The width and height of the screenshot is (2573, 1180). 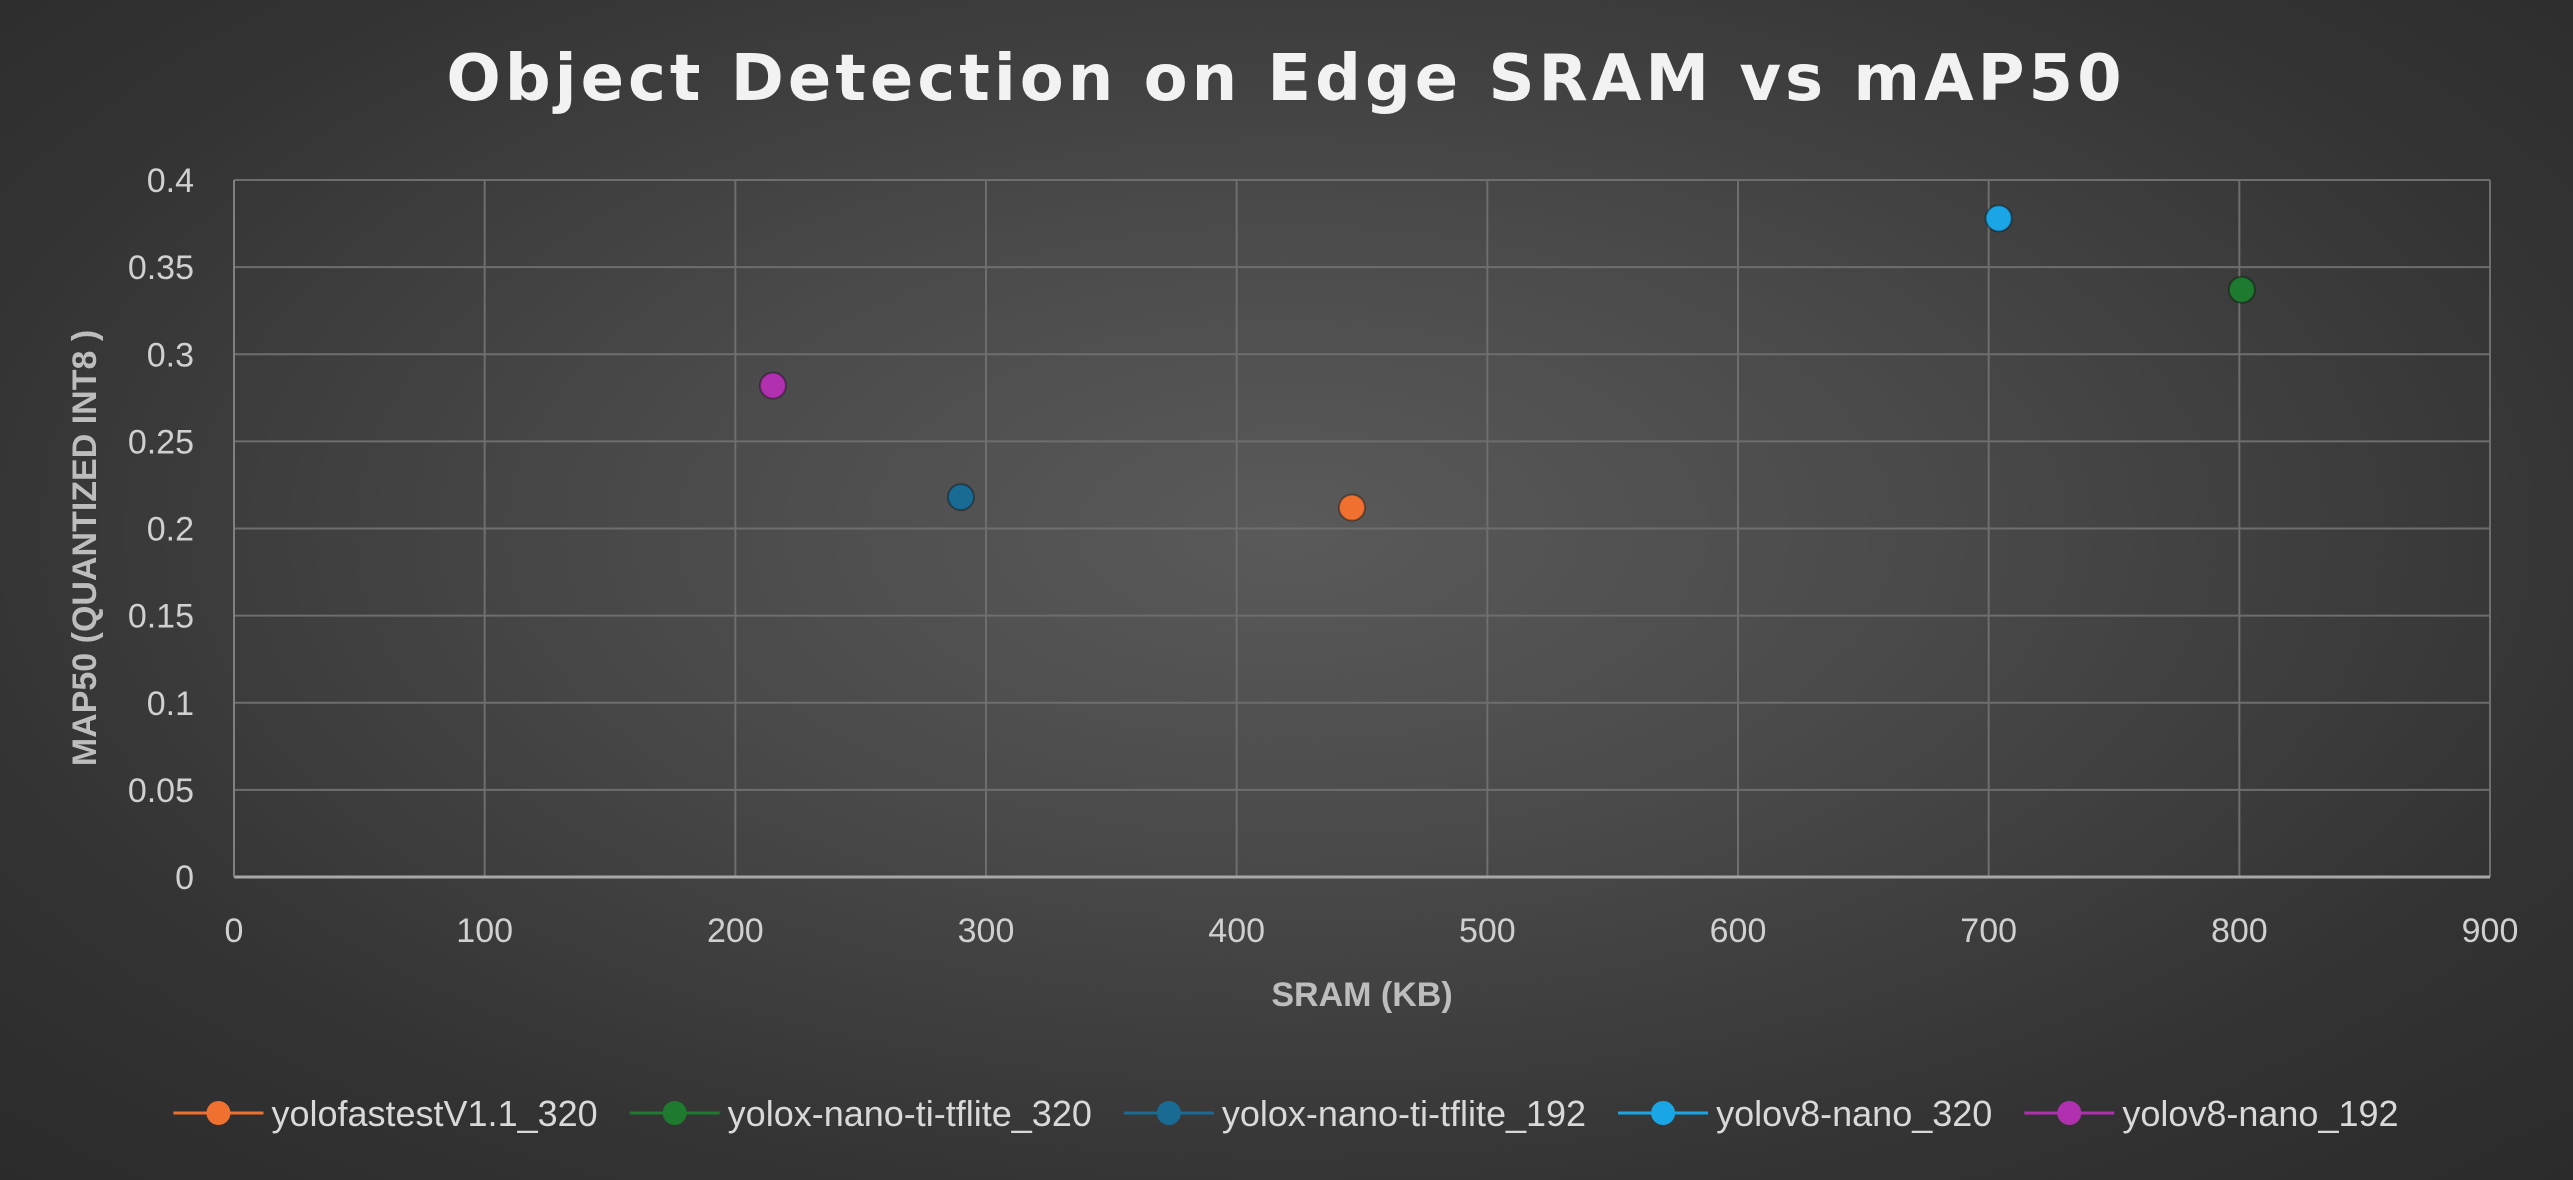 What do you see at coordinates (1854, 1113) in the screenshot?
I see `legend-label: yolov8-nano_320` at bounding box center [1854, 1113].